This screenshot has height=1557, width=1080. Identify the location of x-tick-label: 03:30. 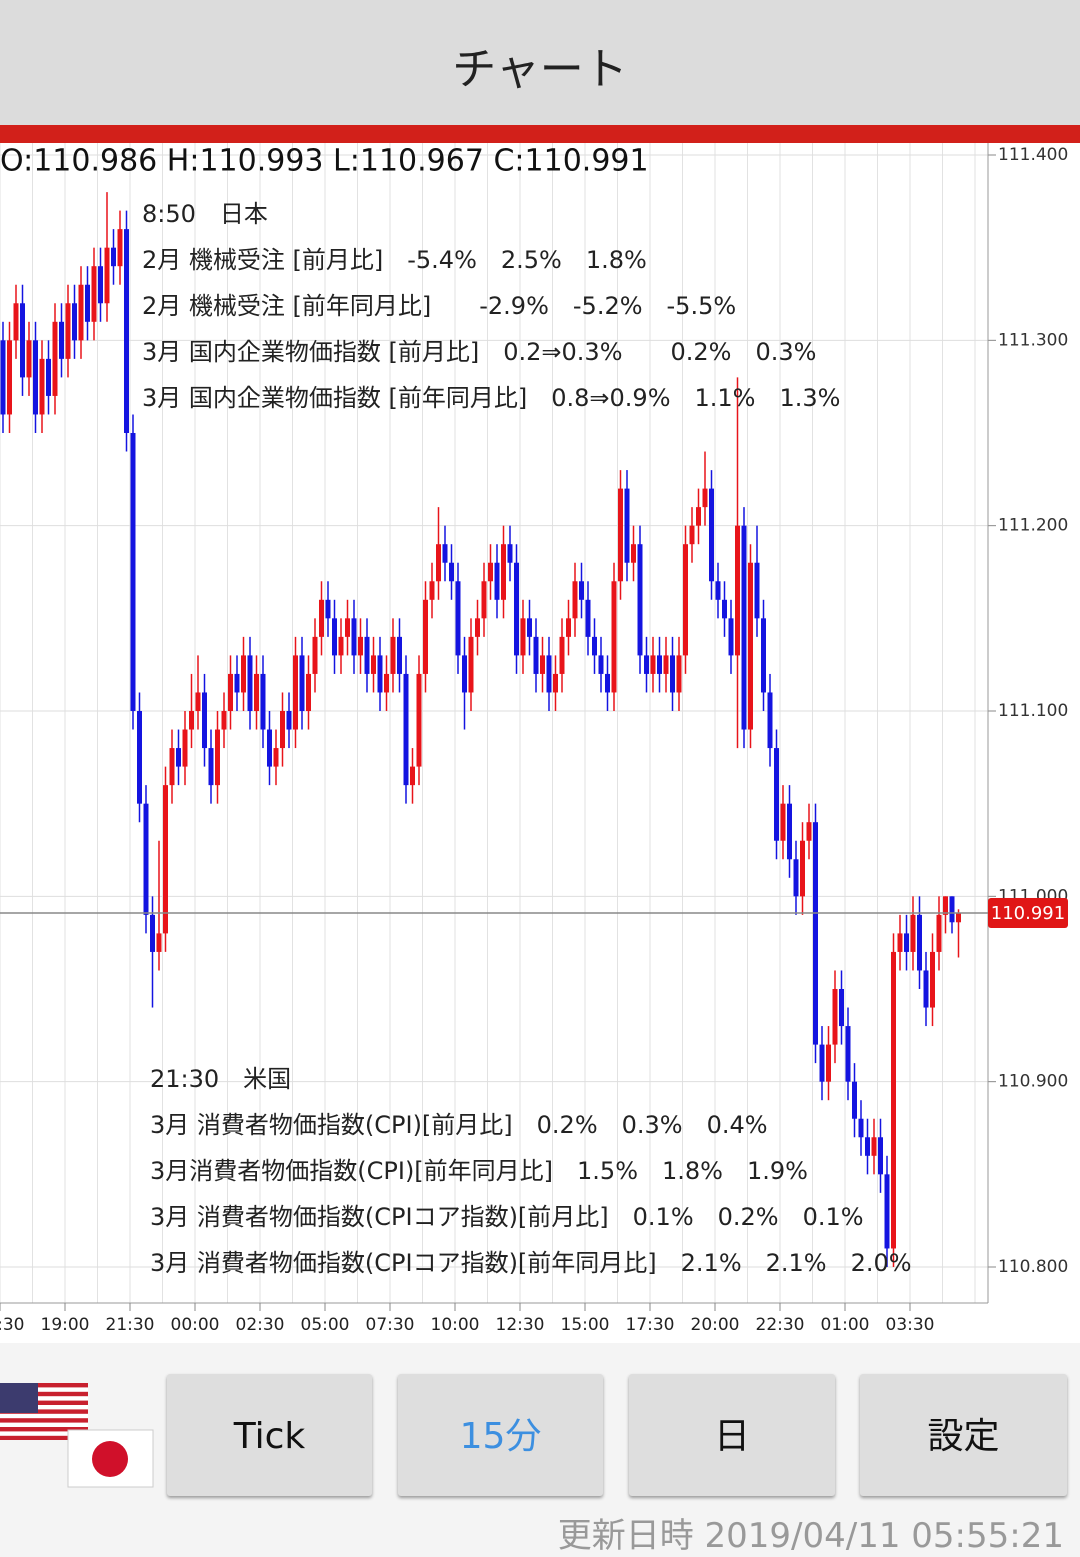
(910, 1325).